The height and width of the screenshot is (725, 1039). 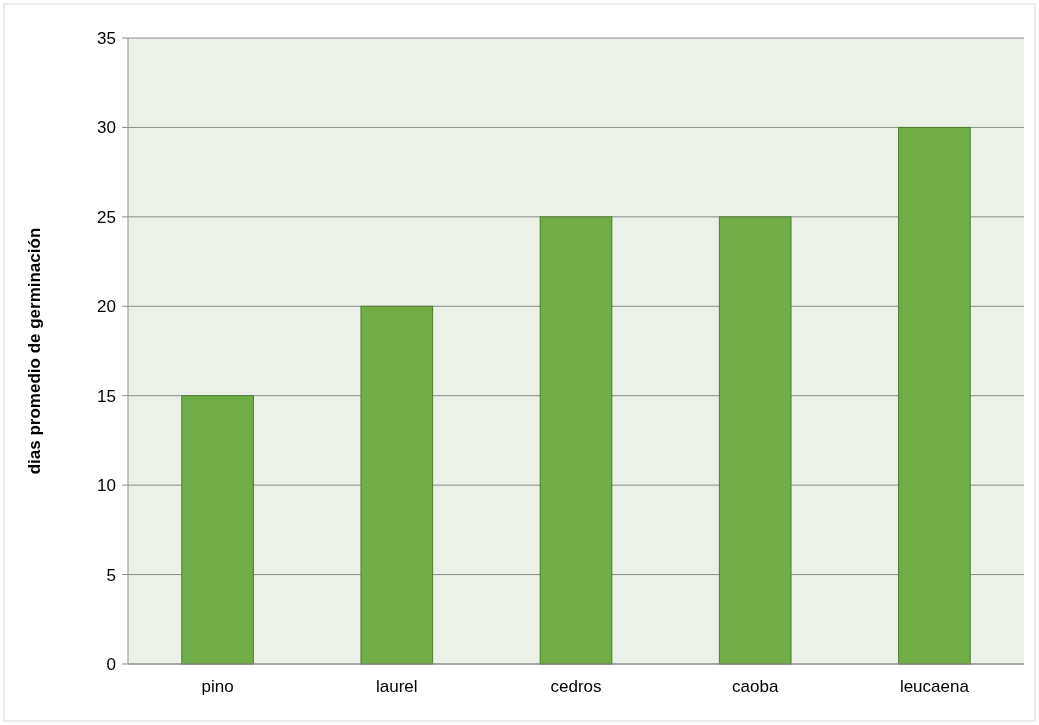 What do you see at coordinates (397, 686) in the screenshot?
I see `x-tick-label: laurel` at bounding box center [397, 686].